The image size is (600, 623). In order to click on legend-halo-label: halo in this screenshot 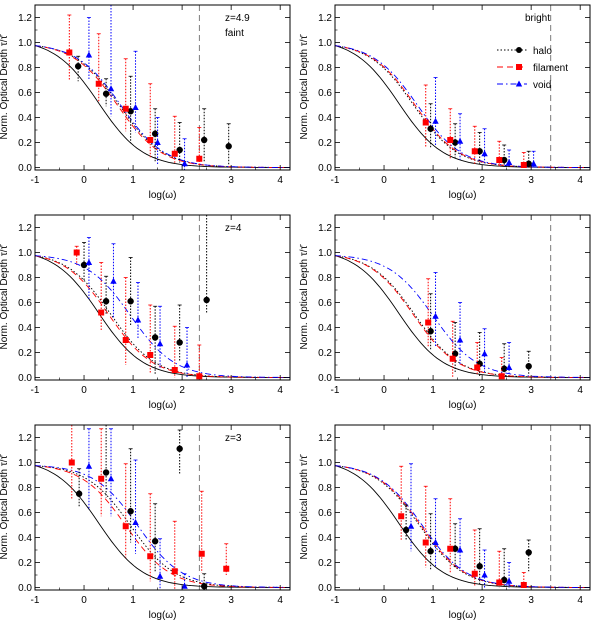, I will do `click(542, 51)`.